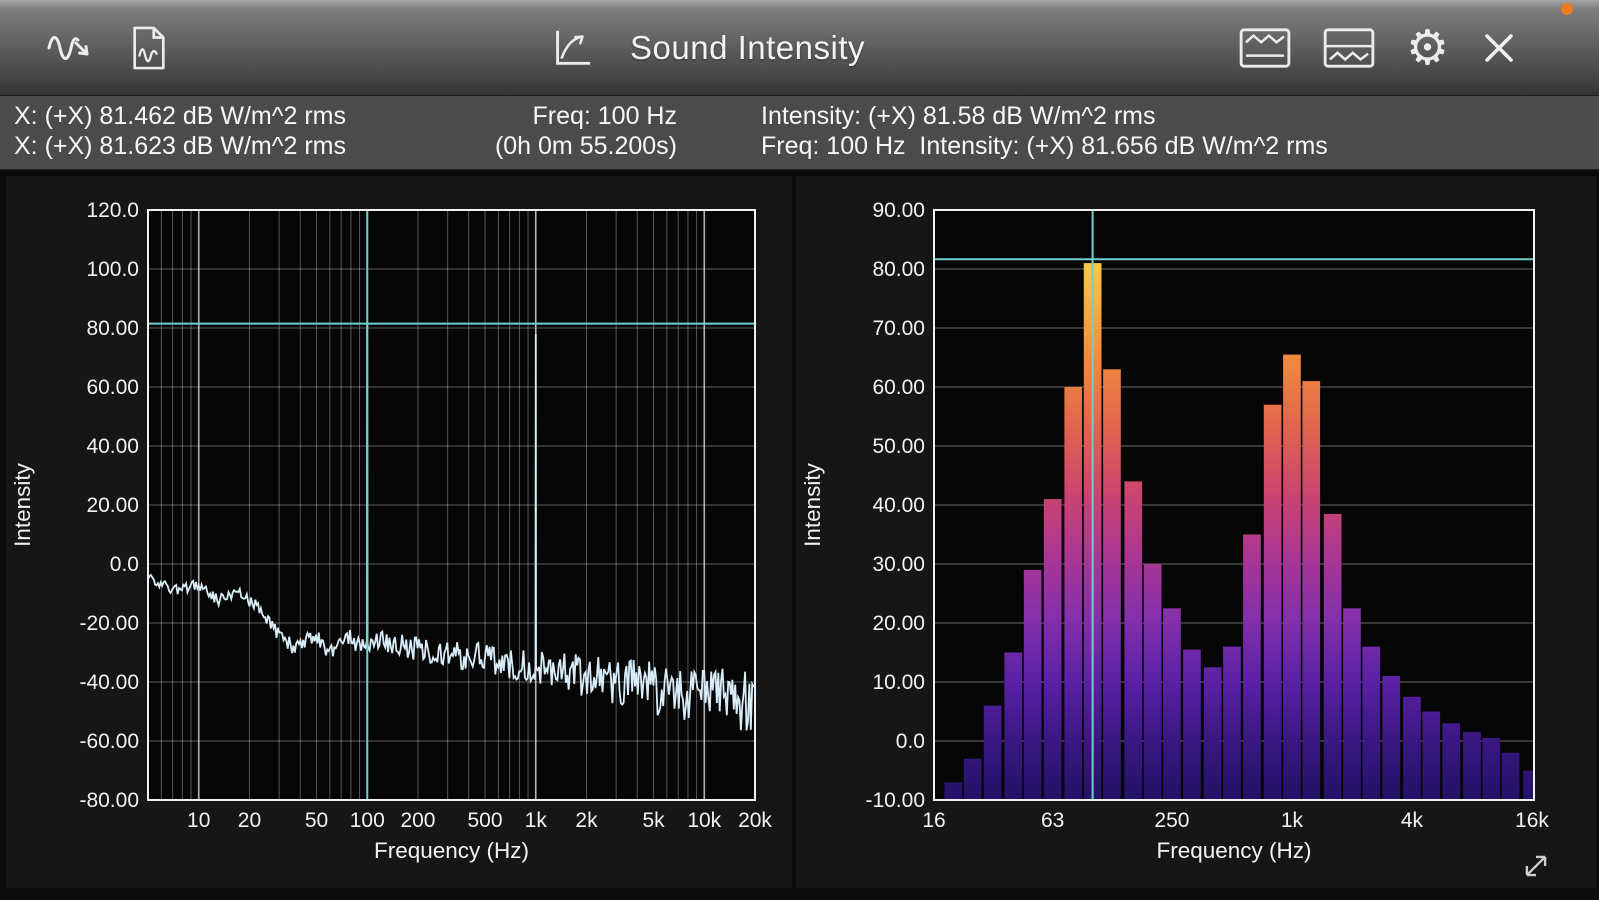 The image size is (1599, 900). Describe the element at coordinates (898, 446) in the screenshot. I see `svg-text: 50.00` at that location.